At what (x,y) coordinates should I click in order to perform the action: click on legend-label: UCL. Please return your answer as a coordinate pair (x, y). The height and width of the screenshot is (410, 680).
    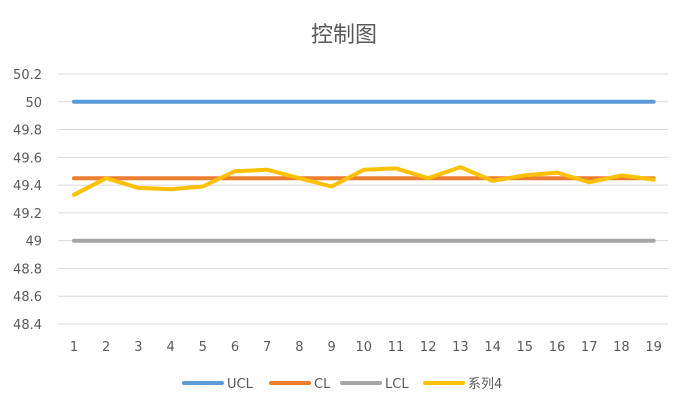
    Looking at the image, I should click on (240, 384).